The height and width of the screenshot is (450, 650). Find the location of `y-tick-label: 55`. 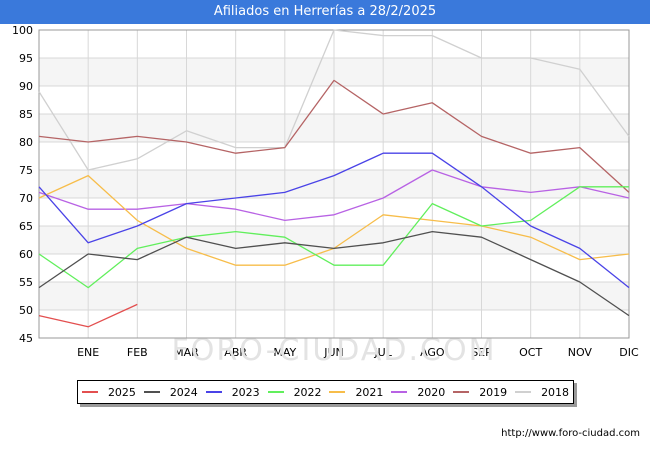

y-tick-label: 55 is located at coordinates (26, 282).